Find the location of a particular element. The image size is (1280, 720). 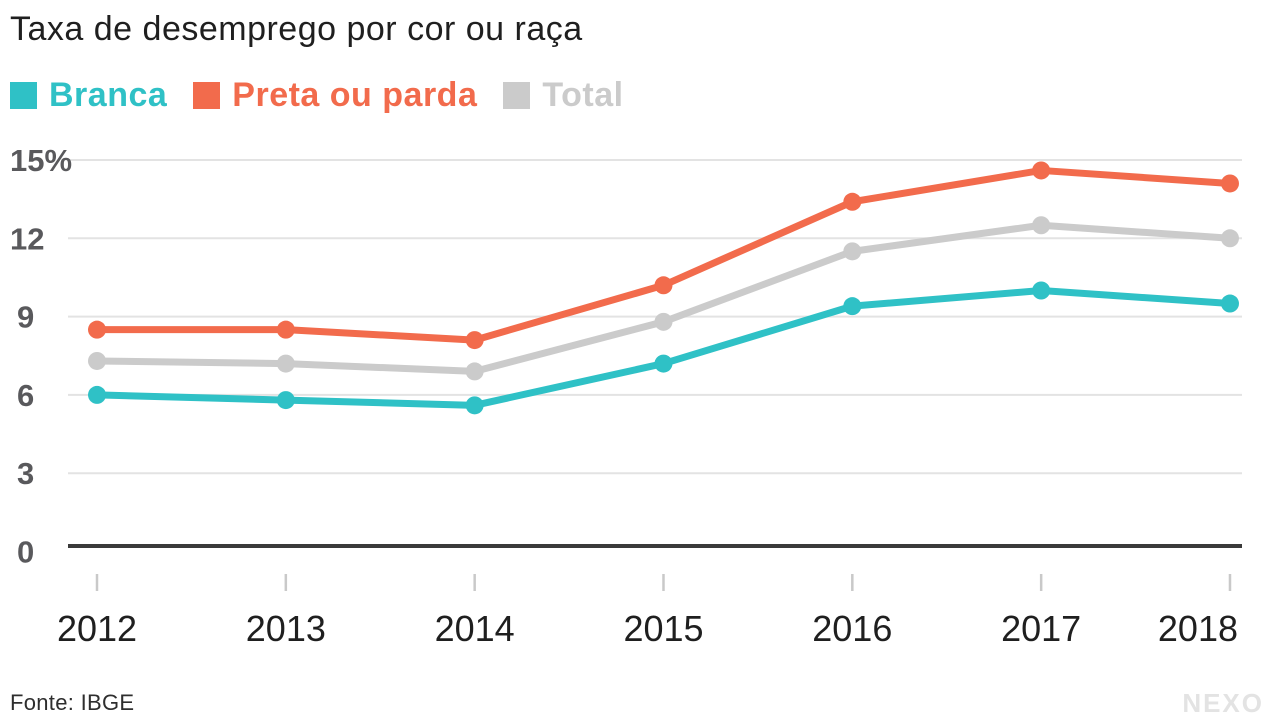

legend-swatch-total is located at coordinates (517, 95).